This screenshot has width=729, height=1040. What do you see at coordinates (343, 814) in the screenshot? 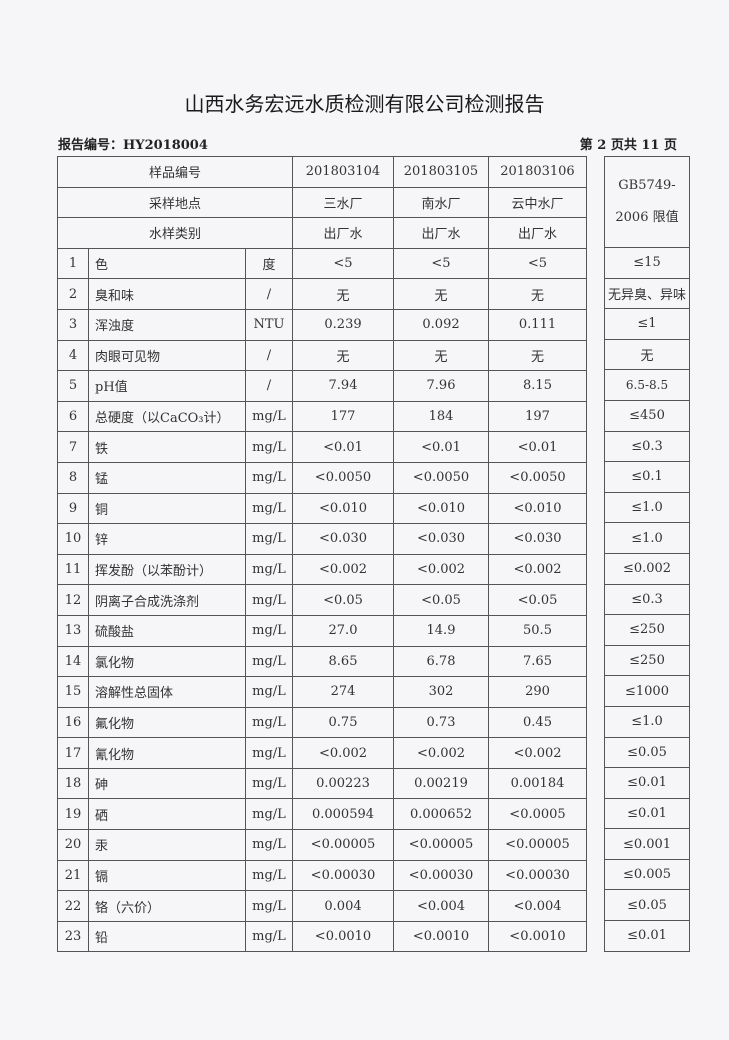
I see `value: 0.000594` at bounding box center [343, 814].